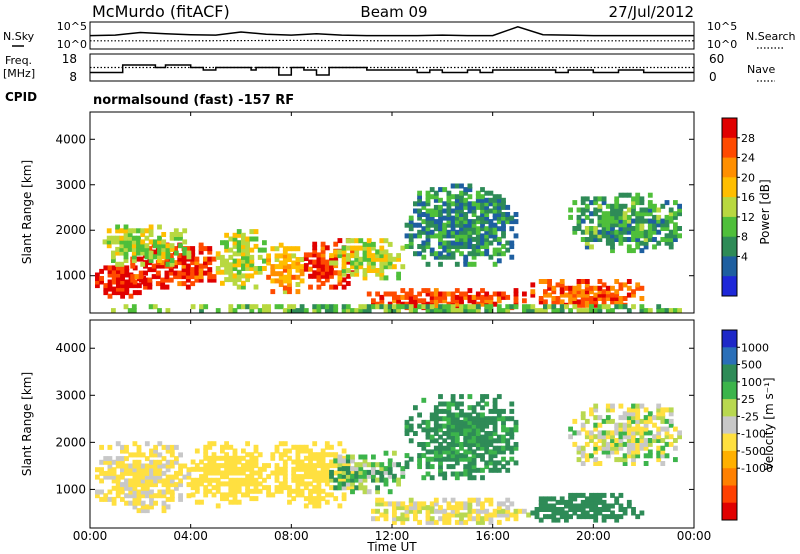  Describe the element at coordinates (21, 97) in the screenshot. I see `cpid-label: CPID` at that location.